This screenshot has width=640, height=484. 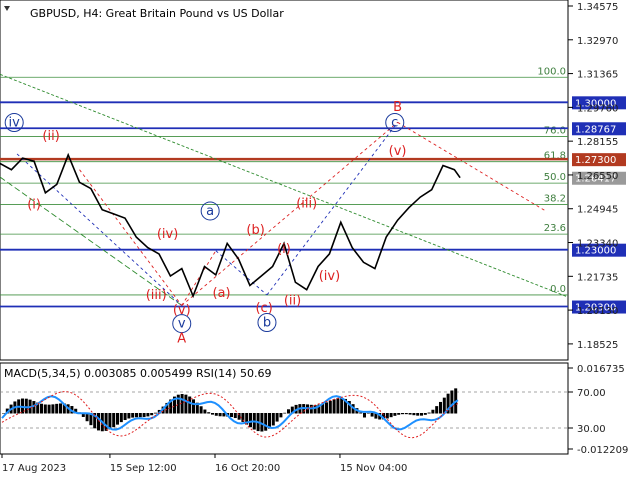 I want to click on price-level-label: 1.20300, so click(x=595, y=308).